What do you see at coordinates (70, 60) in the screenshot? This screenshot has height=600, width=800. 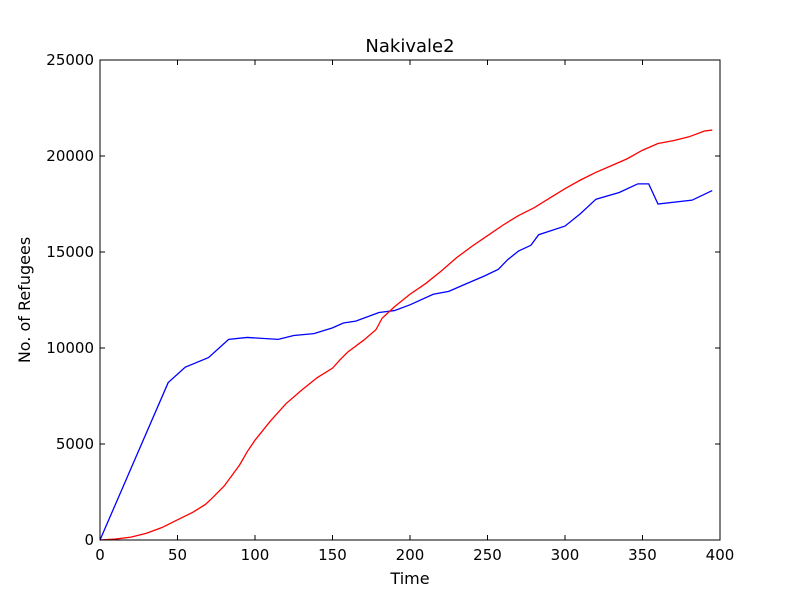 I see `y-tick-label: 25000` at bounding box center [70, 60].